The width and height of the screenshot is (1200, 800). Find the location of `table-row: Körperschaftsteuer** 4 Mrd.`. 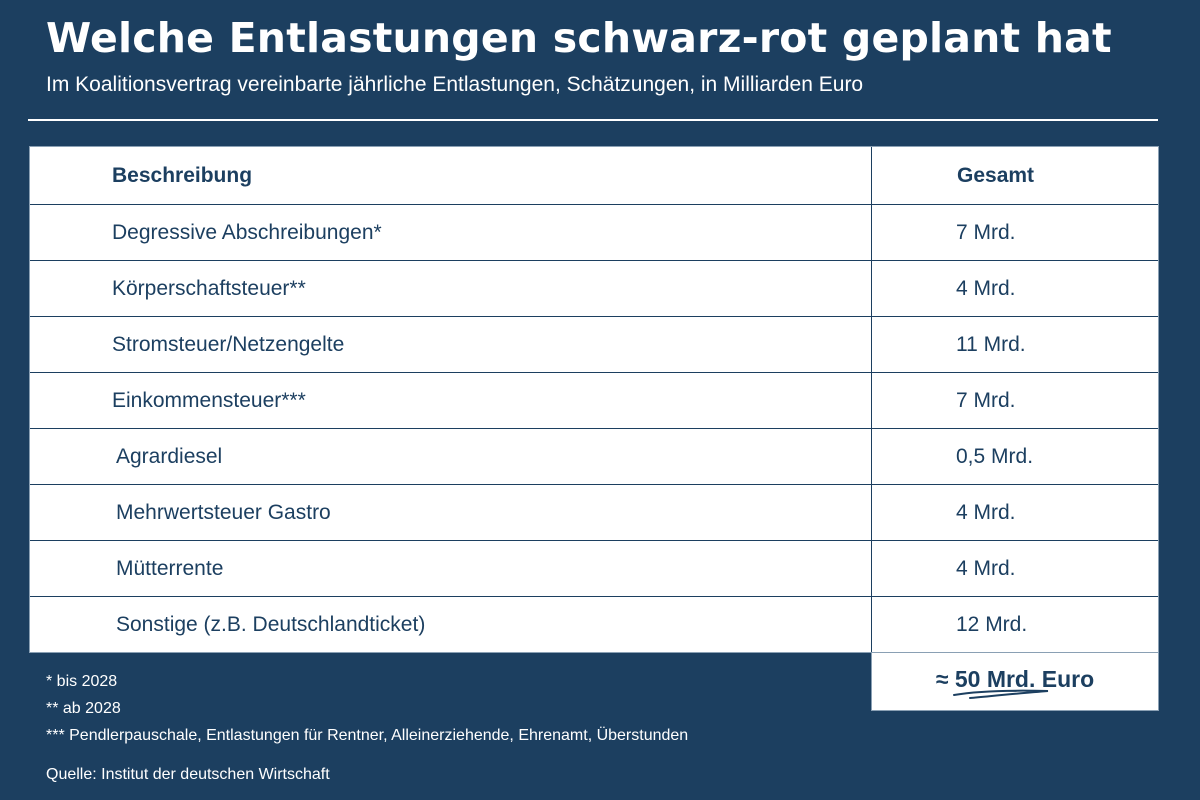

table-row: Körperschaftsteuer** 4 Mrd. is located at coordinates (594, 288).